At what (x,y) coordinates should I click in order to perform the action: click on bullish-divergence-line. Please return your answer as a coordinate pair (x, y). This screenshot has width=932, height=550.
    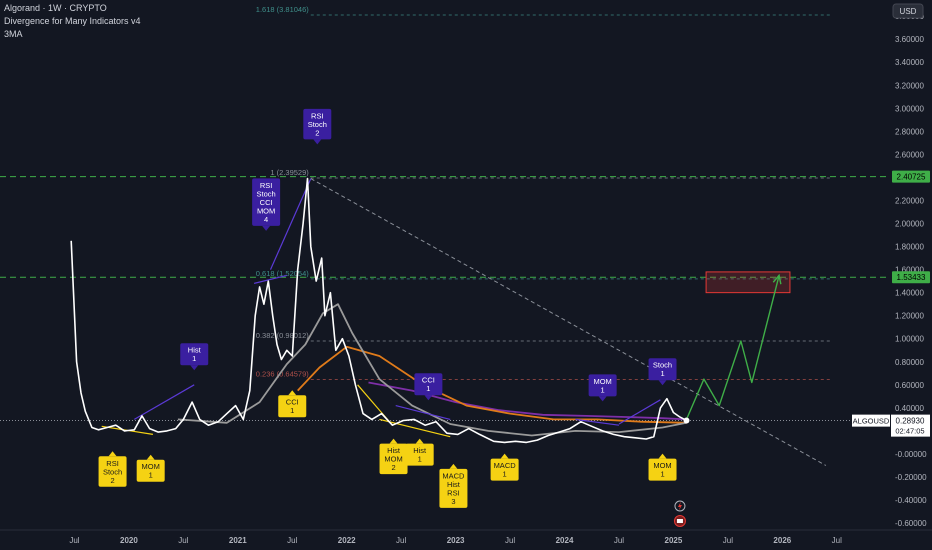
    Looking at the image, I should click on (415, 428).